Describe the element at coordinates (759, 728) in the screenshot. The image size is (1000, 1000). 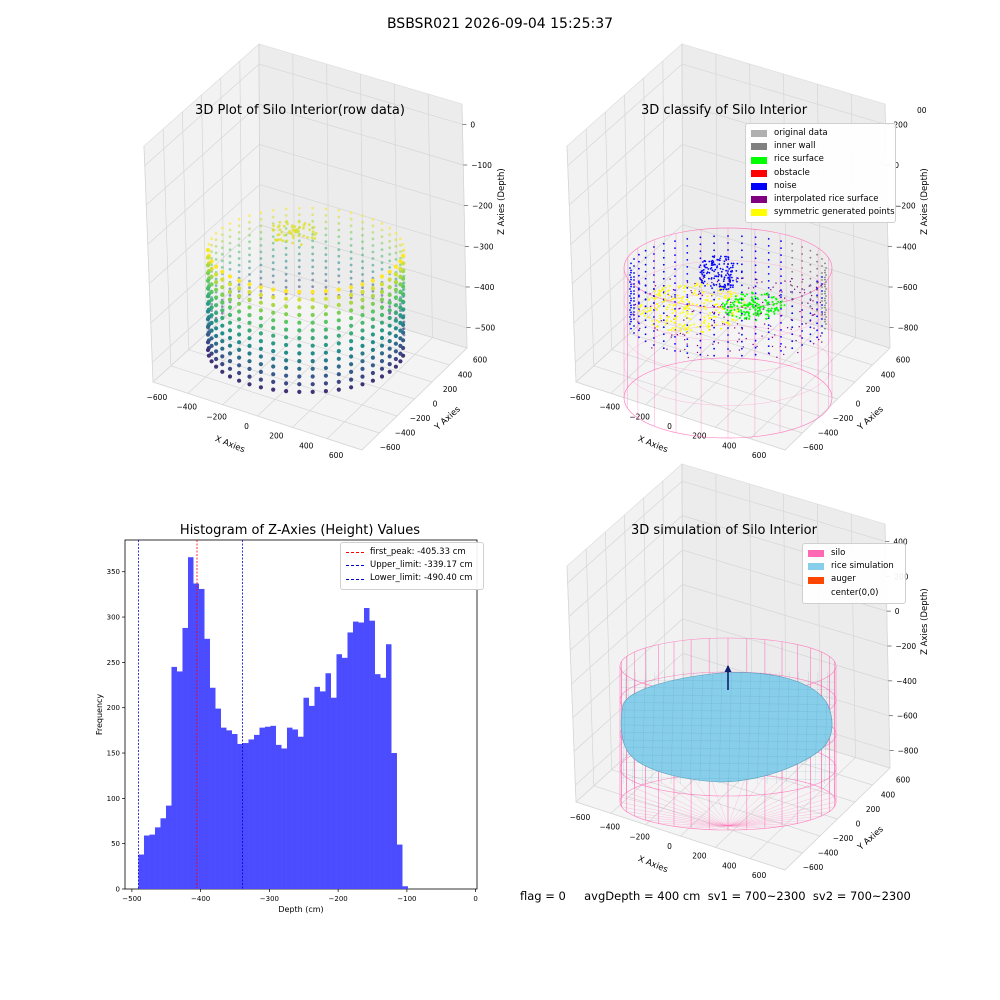
I see `p4-rice-mesh-line` at that location.